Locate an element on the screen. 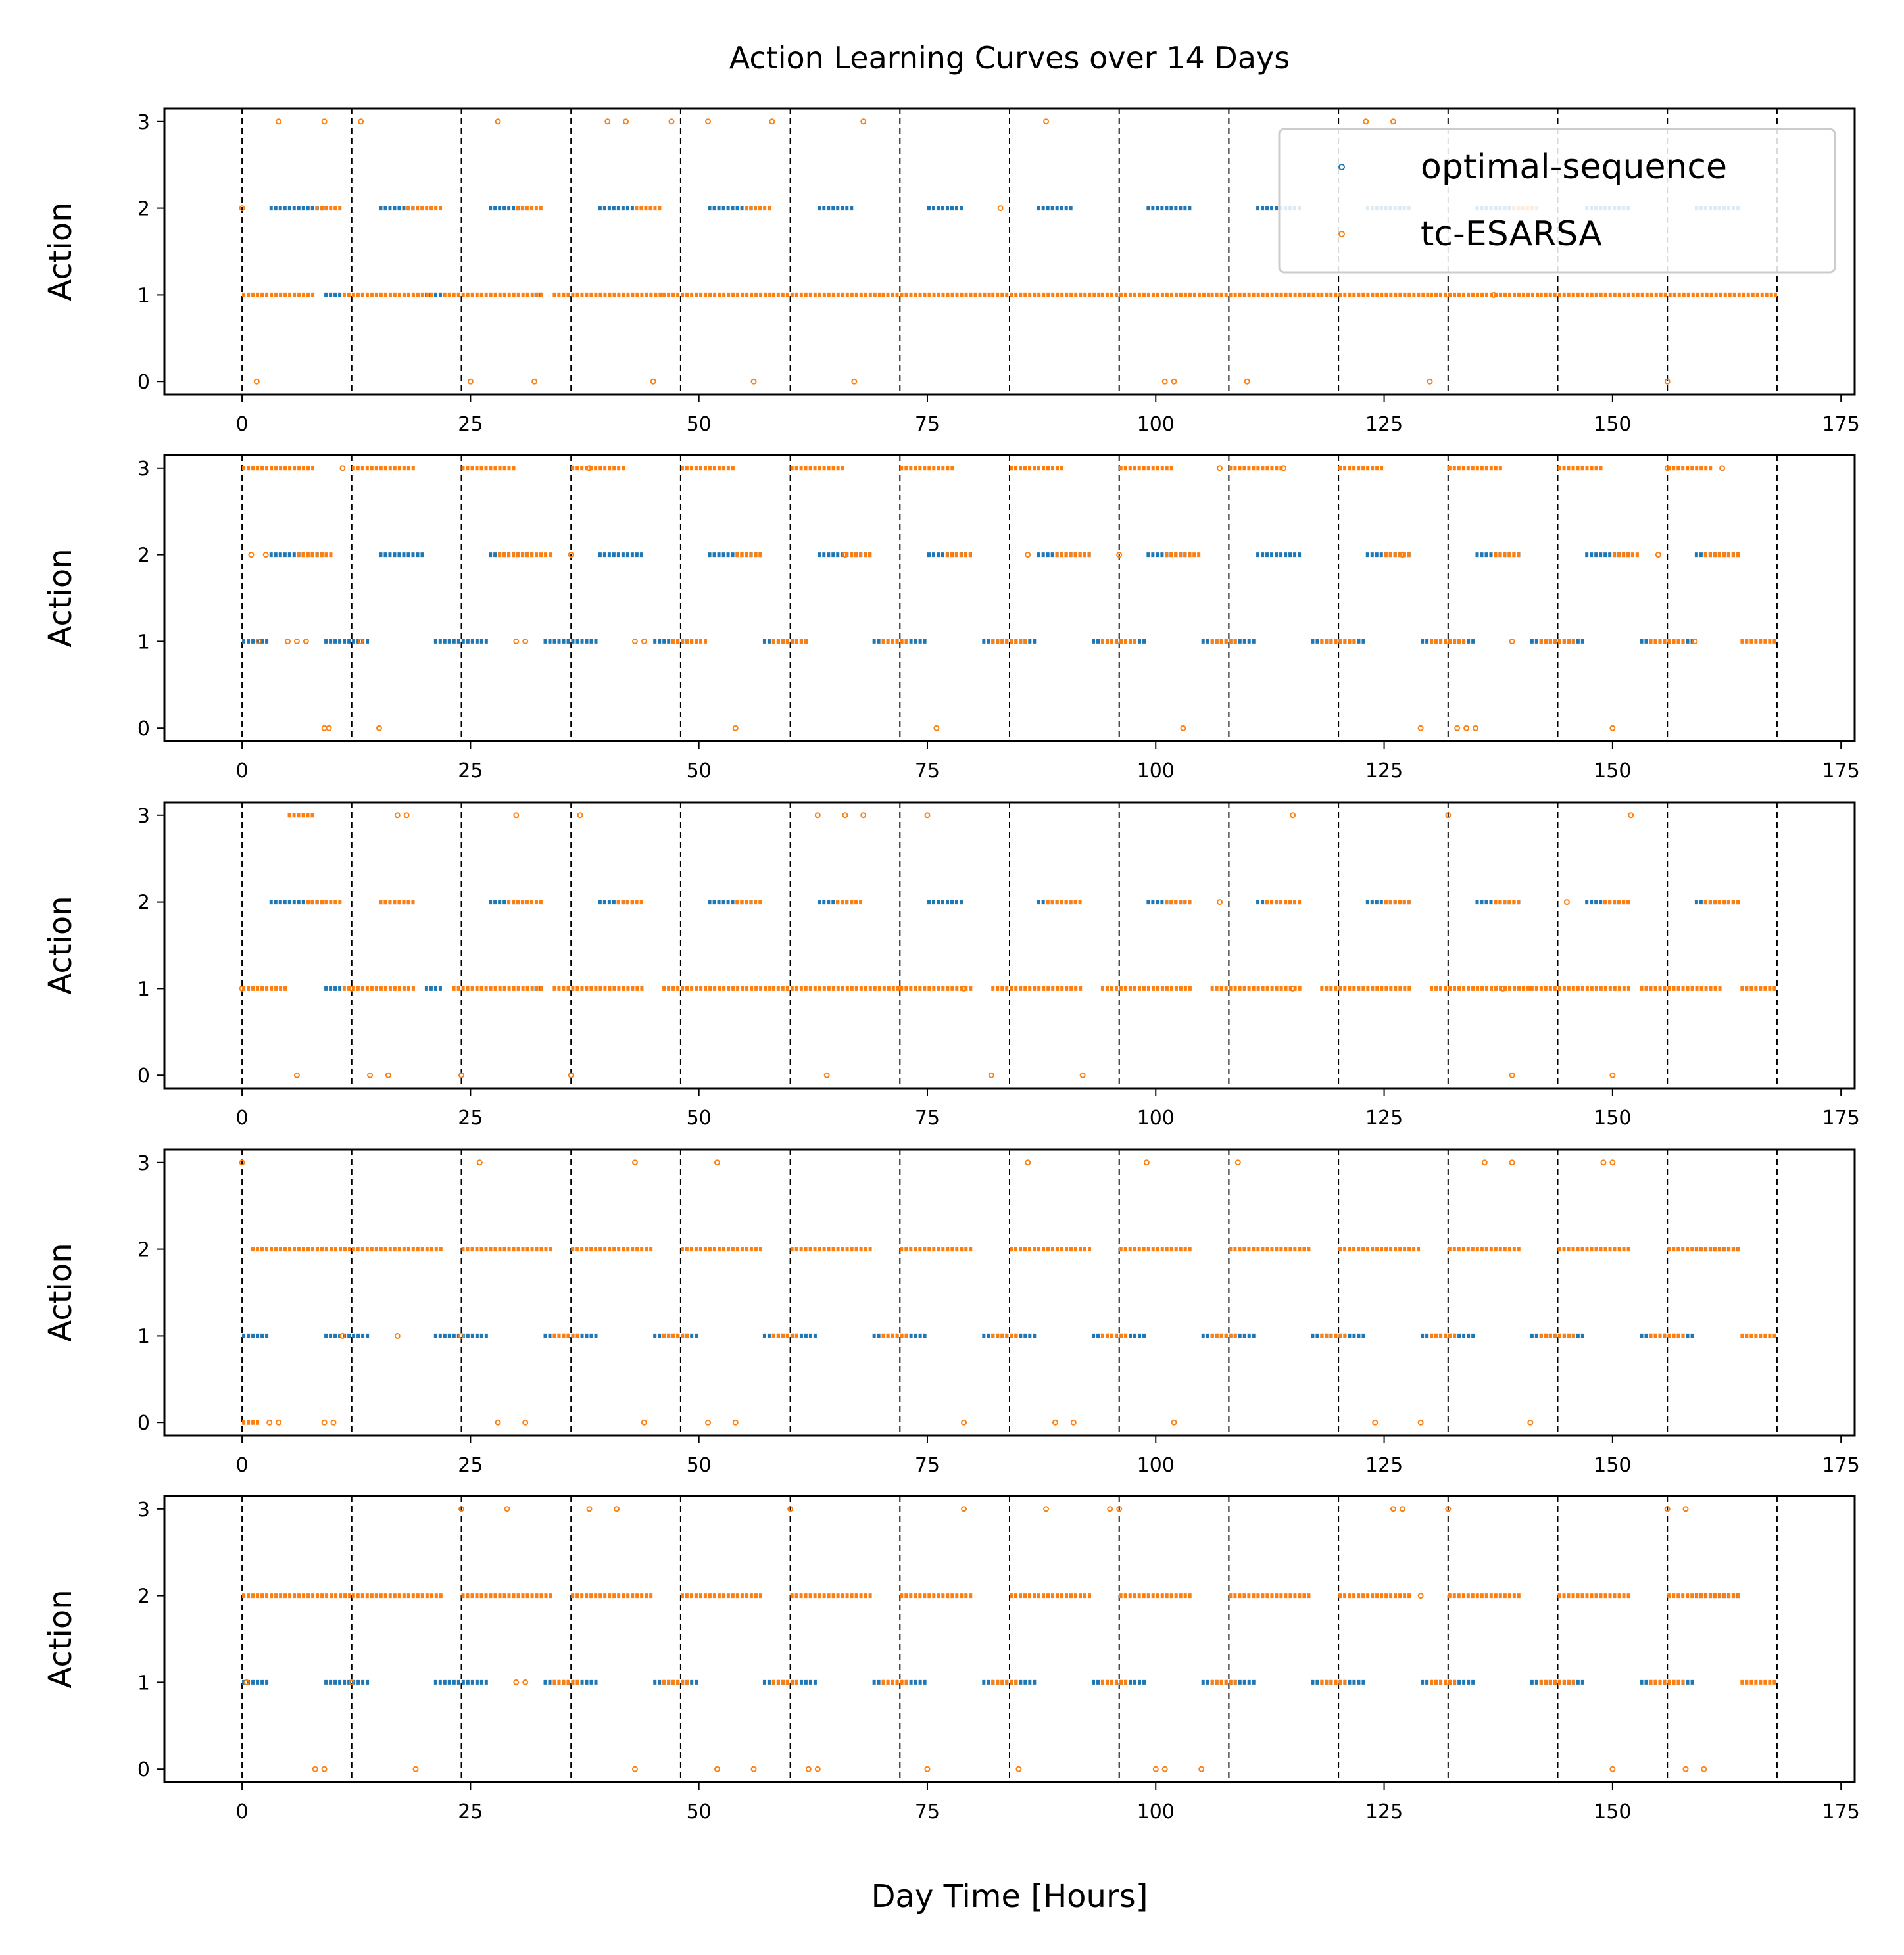 The height and width of the screenshot is (1955, 1904). legend-marker is located at coordinates (1341, 167).